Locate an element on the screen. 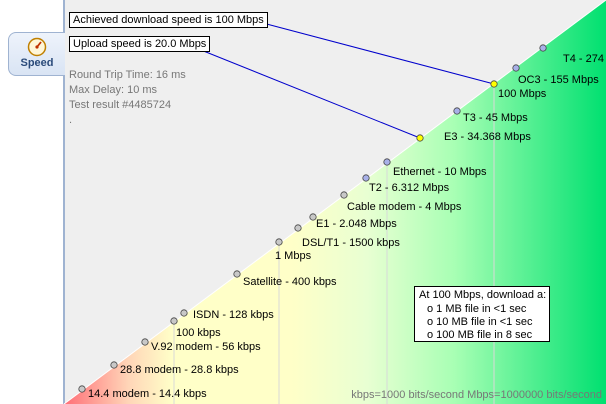 The image size is (606, 404). test-result: Test result #4485724 is located at coordinates (120, 105).